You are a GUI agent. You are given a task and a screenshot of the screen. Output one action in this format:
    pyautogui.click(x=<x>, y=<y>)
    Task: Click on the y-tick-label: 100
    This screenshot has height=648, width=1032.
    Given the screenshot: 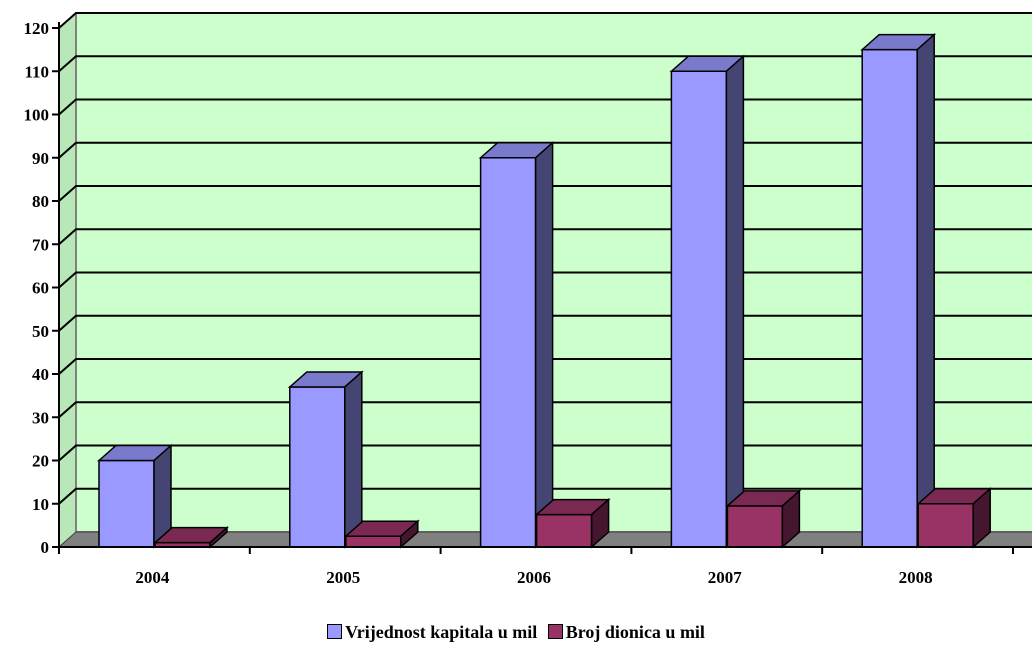 What is the action you would take?
    pyautogui.click(x=37, y=115)
    